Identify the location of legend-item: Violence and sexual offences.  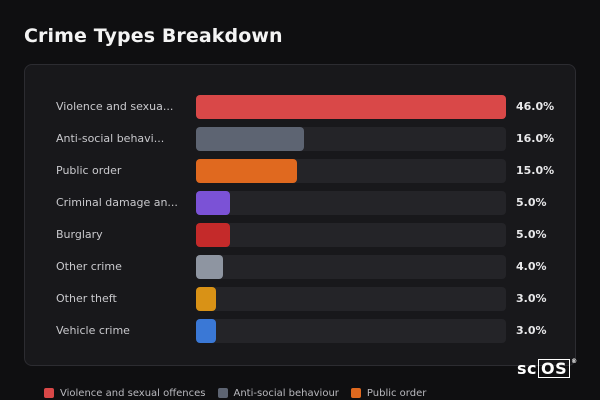
(125, 393).